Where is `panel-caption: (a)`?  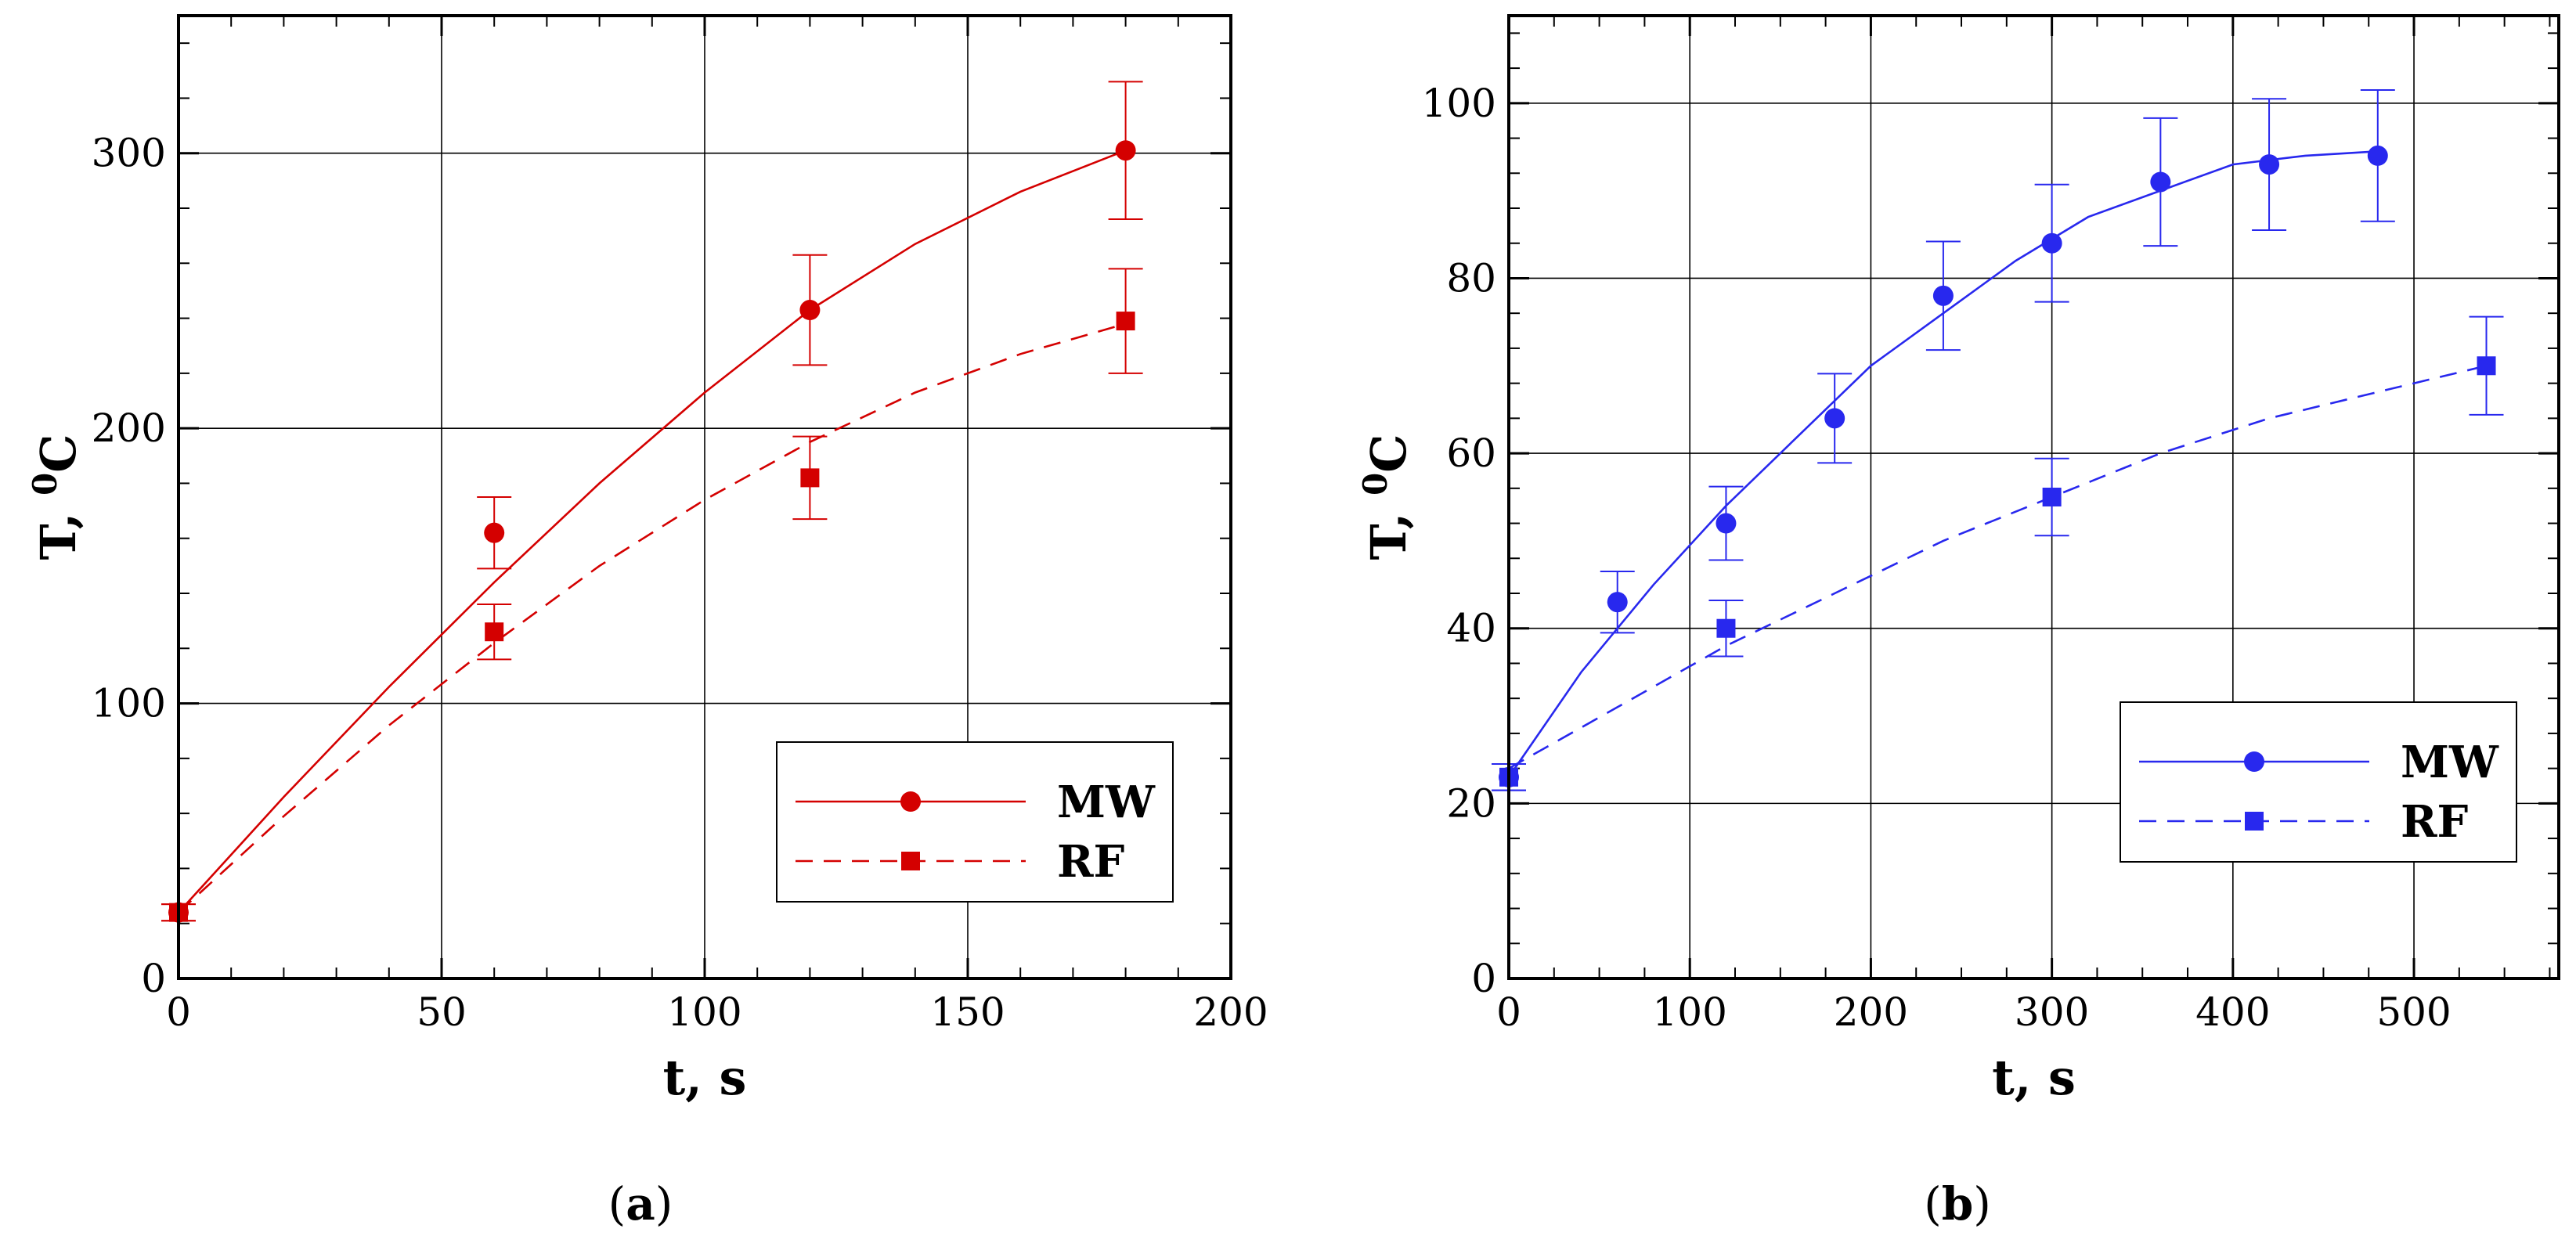 panel-caption: (a) is located at coordinates (640, 1204).